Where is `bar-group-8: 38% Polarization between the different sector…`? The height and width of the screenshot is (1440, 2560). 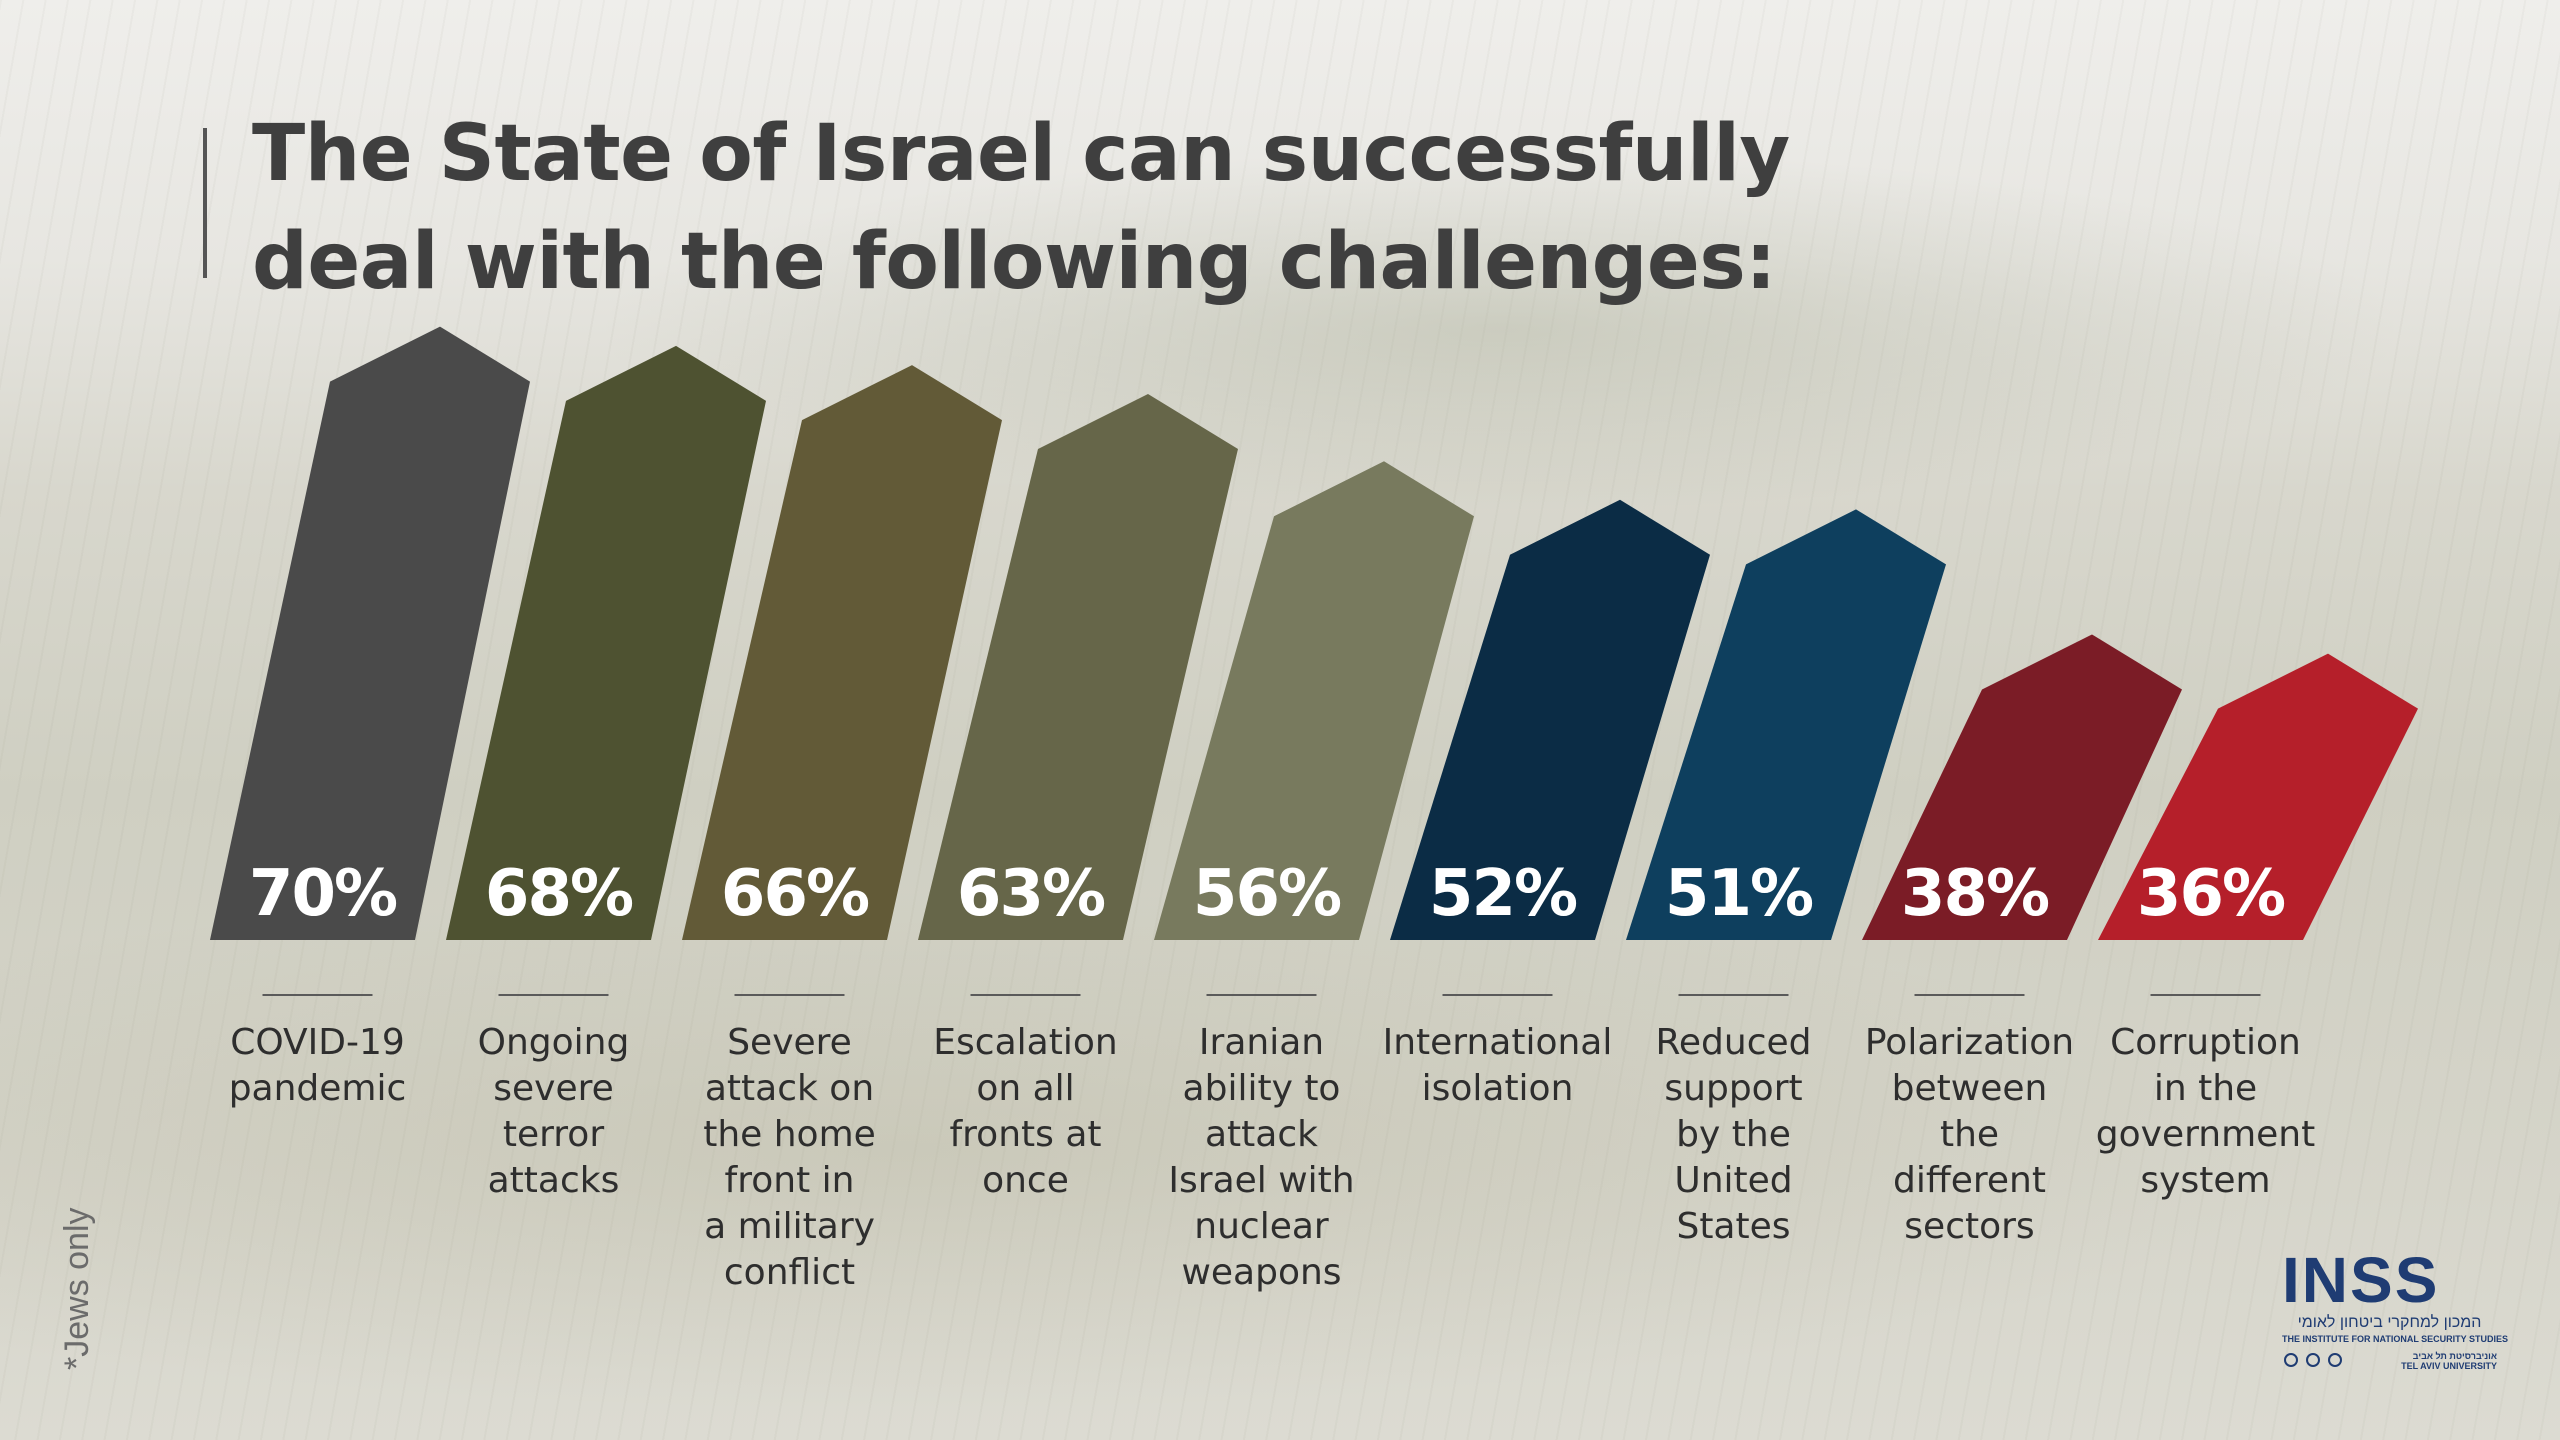 bar-group-8: 38% Polarization between the different sector… is located at coordinates (2022, 940).